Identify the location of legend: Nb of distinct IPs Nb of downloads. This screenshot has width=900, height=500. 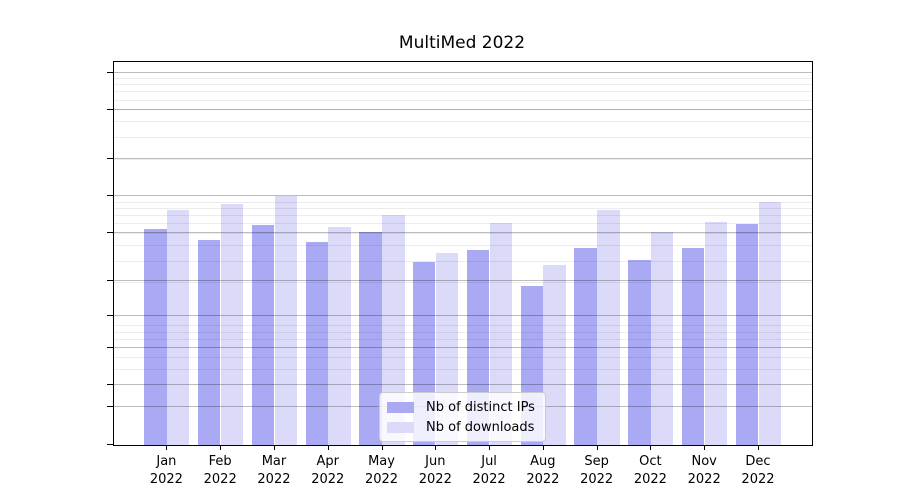
(462, 417).